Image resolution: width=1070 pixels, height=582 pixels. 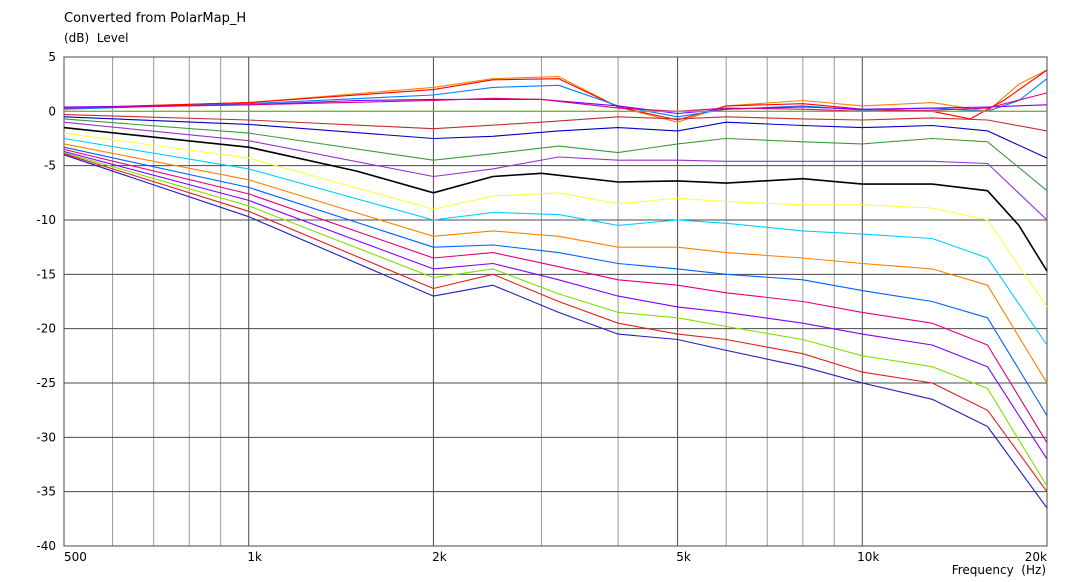 What do you see at coordinates (52, 57) in the screenshot?
I see `y-tick-label: 5` at bounding box center [52, 57].